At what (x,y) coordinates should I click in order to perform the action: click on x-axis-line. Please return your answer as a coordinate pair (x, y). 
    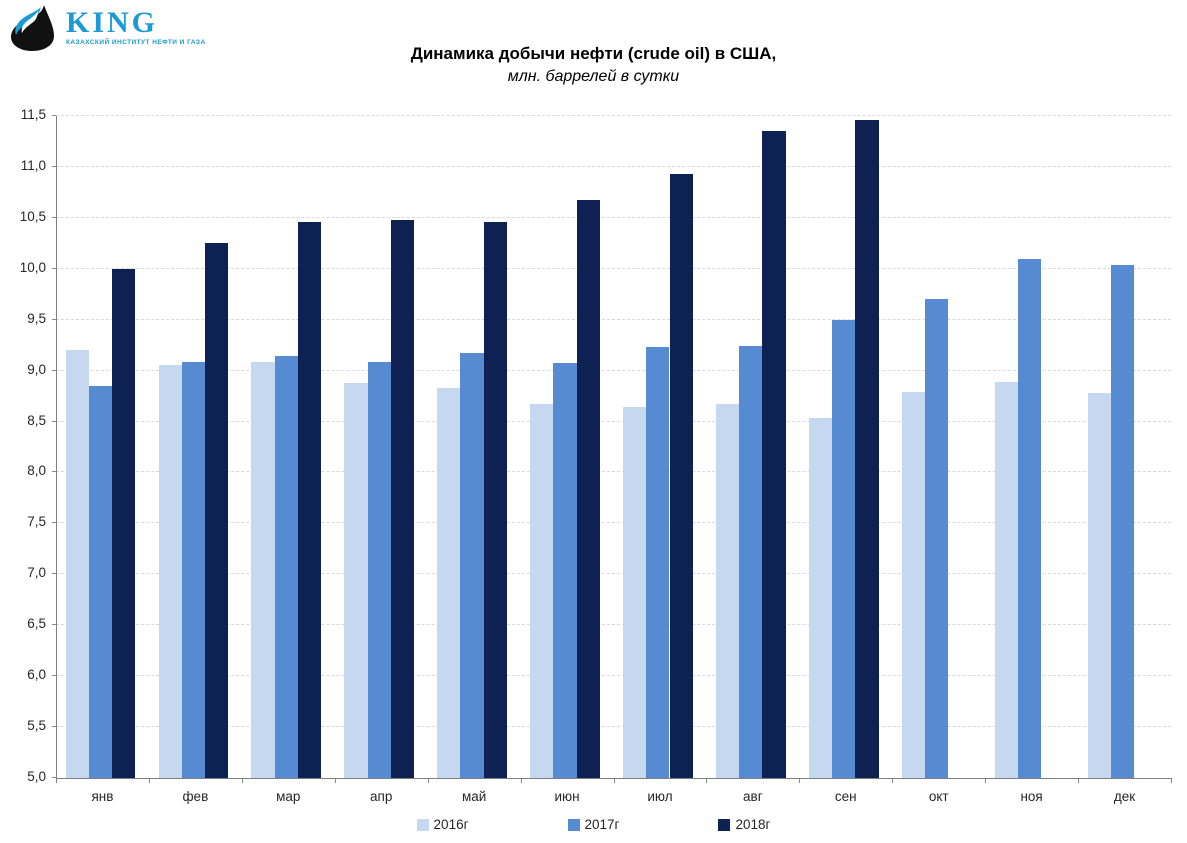
    Looking at the image, I should click on (614, 778).